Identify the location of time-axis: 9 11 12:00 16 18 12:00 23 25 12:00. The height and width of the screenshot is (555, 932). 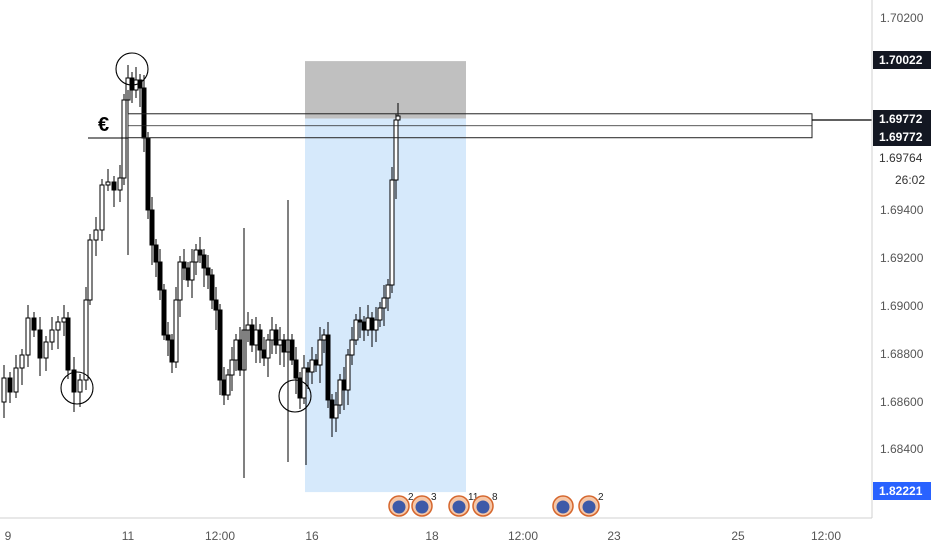
(423, 536).